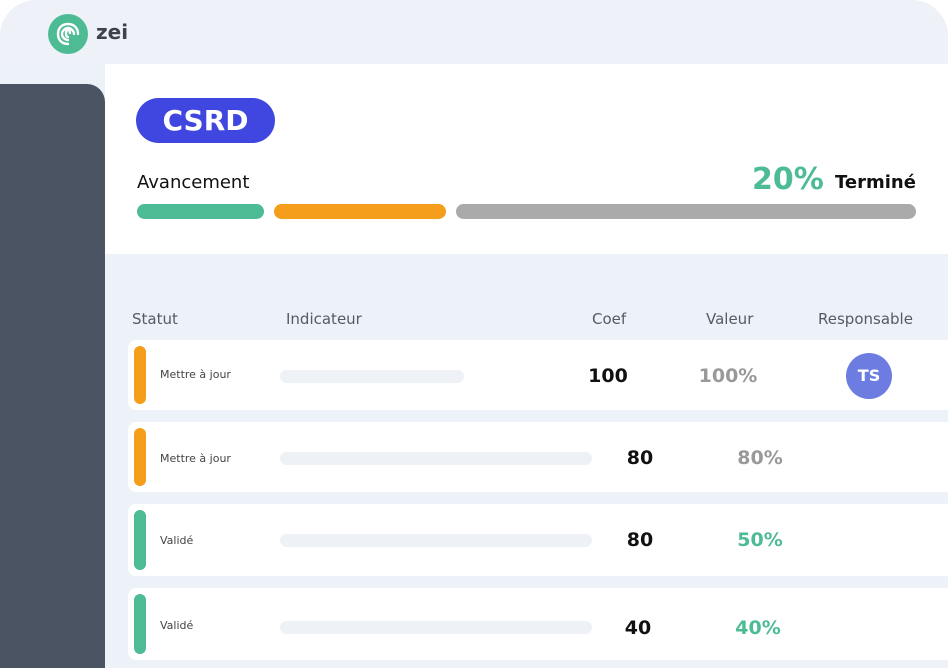  What do you see at coordinates (730, 319) in the screenshot?
I see `header-valeur: Valeur` at bounding box center [730, 319].